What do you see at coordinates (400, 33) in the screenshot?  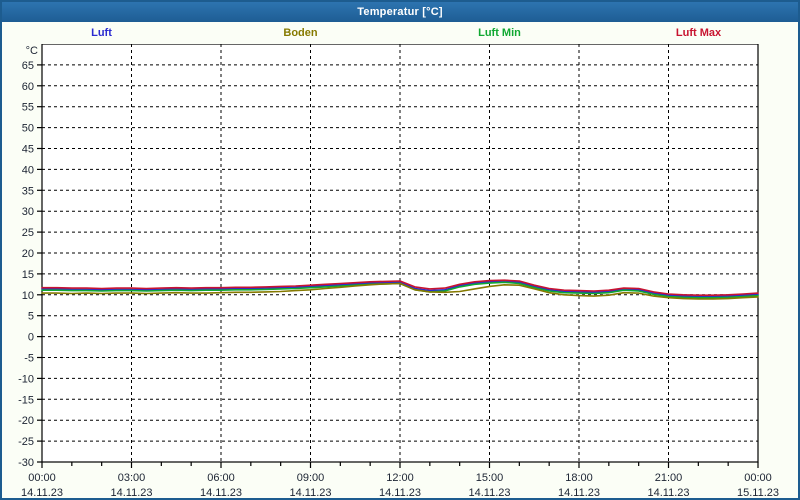 I see `chart-legend: Luft Boden Luft Min Luft Max` at bounding box center [400, 33].